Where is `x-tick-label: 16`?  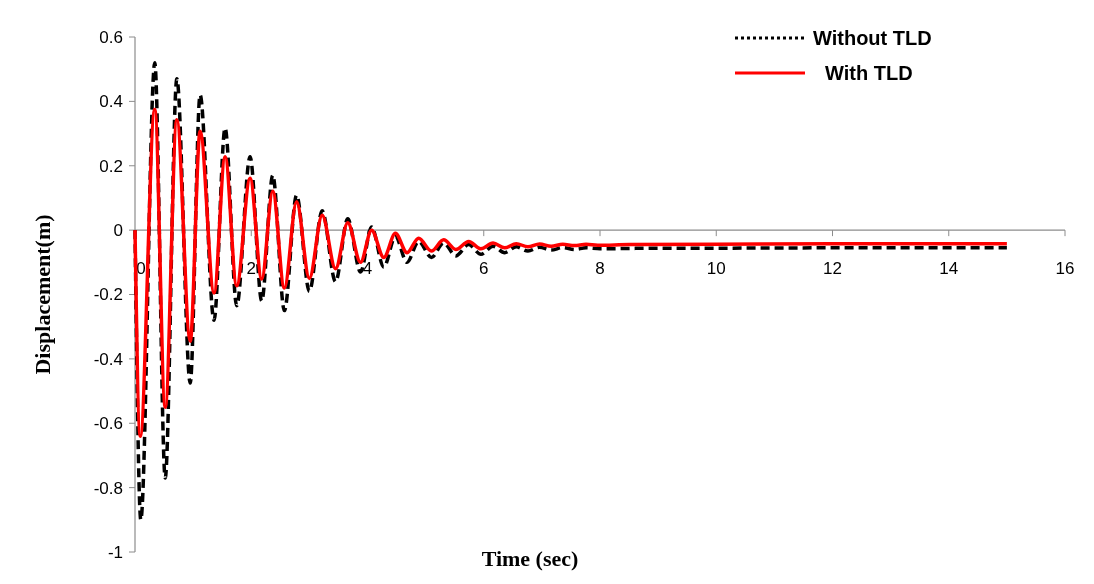 x-tick-label: 16 is located at coordinates (1065, 269).